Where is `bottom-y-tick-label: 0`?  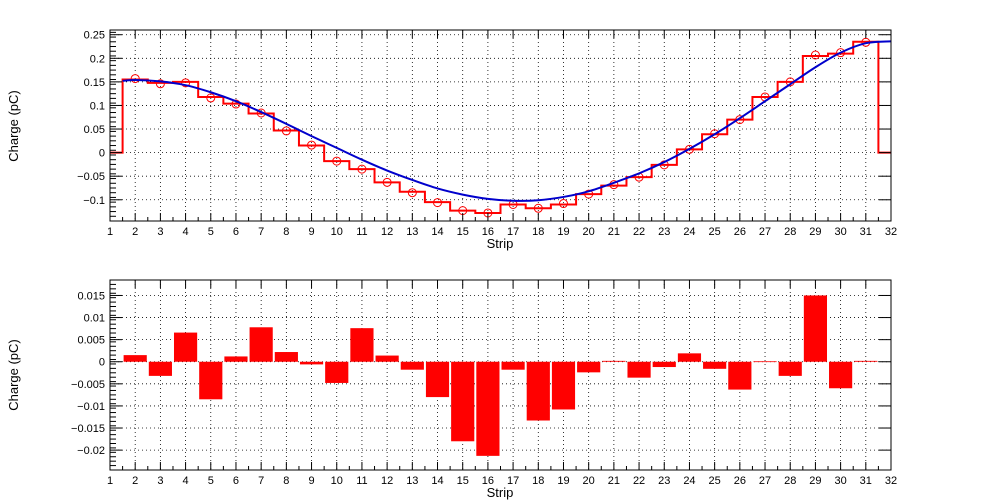
bottom-y-tick-label: 0 is located at coordinates (102, 363).